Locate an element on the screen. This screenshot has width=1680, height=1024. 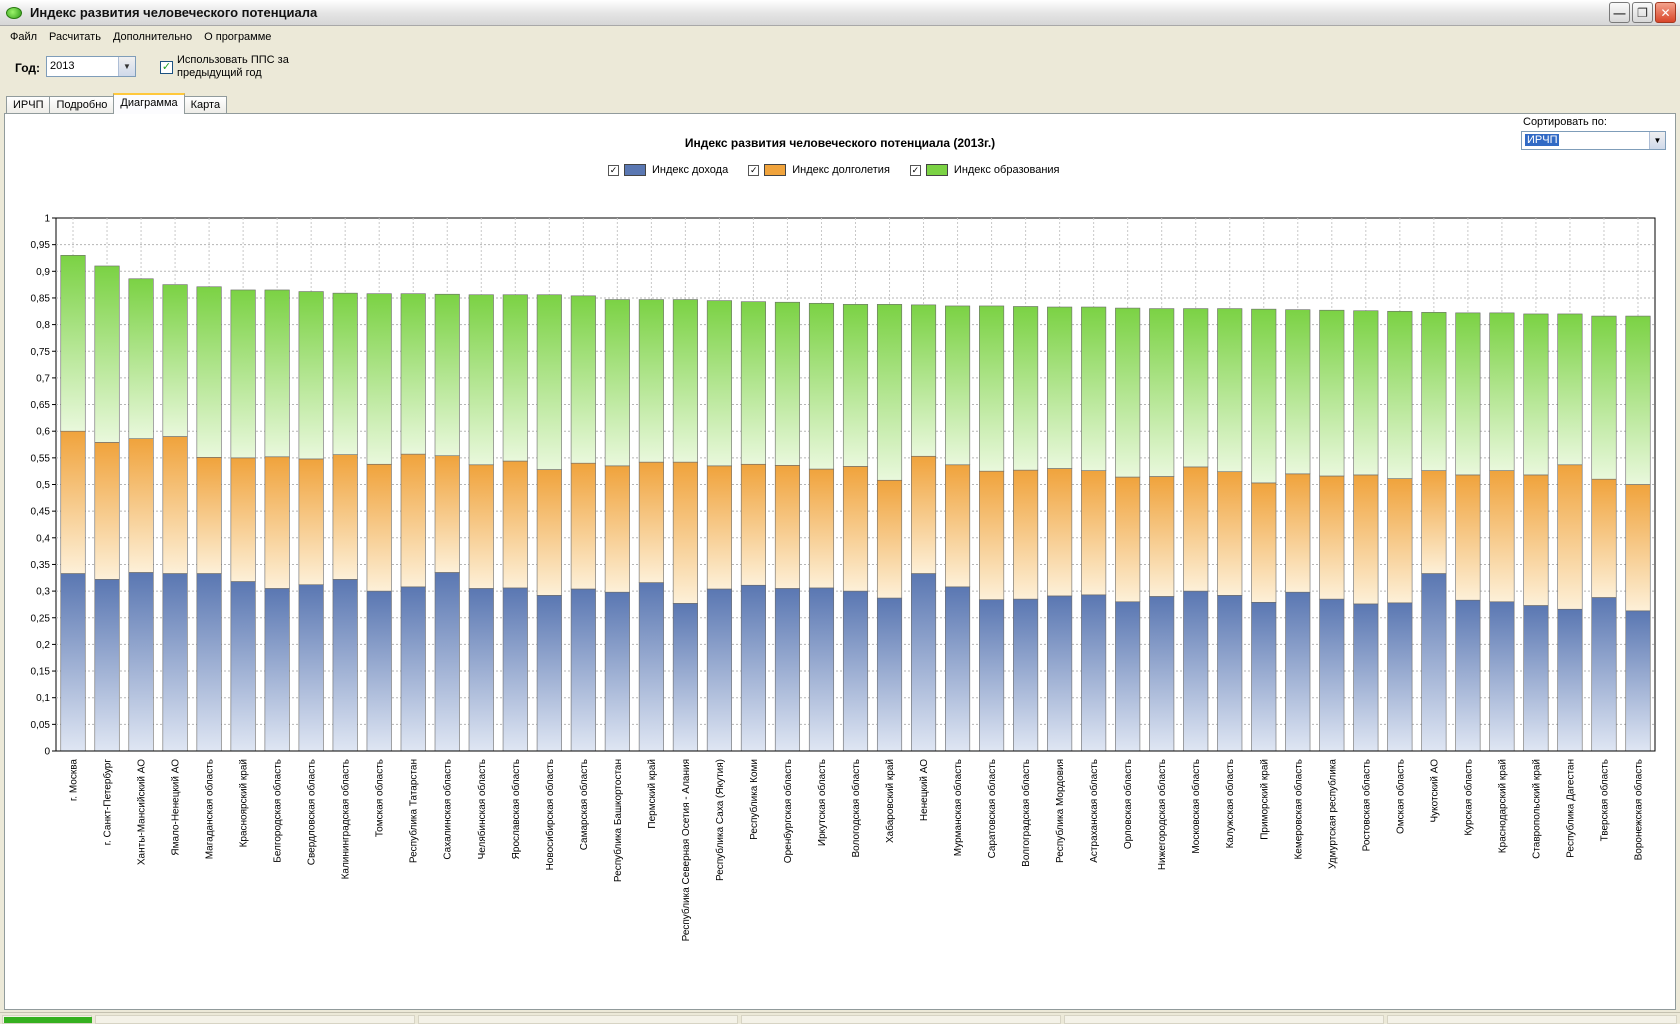
x-tick-label: Краснодарский край is located at coordinates (1502, 806).